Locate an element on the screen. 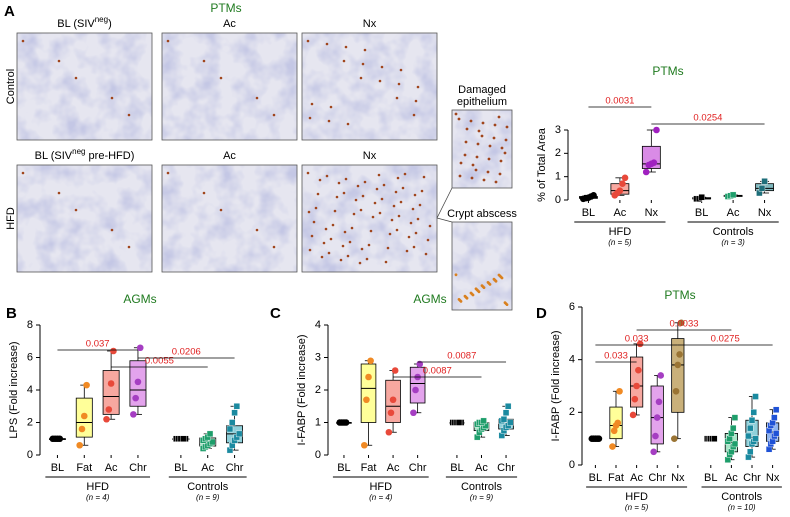 The width and height of the screenshot is (790, 517). x-tick-label: Fat is located at coordinates (616, 478).